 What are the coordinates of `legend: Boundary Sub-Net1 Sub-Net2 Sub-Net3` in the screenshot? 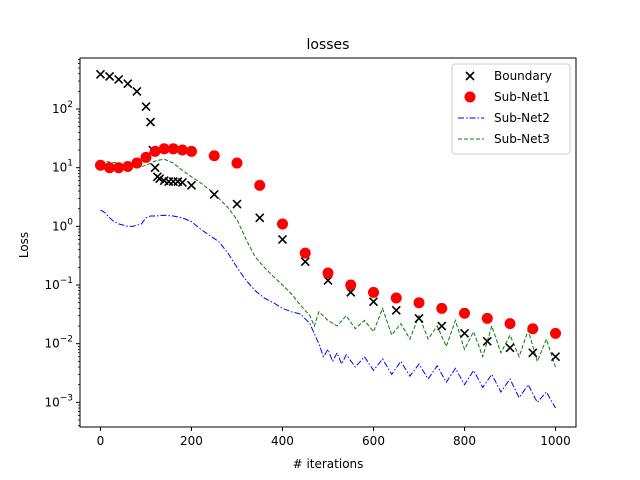 It's located at (511, 109).